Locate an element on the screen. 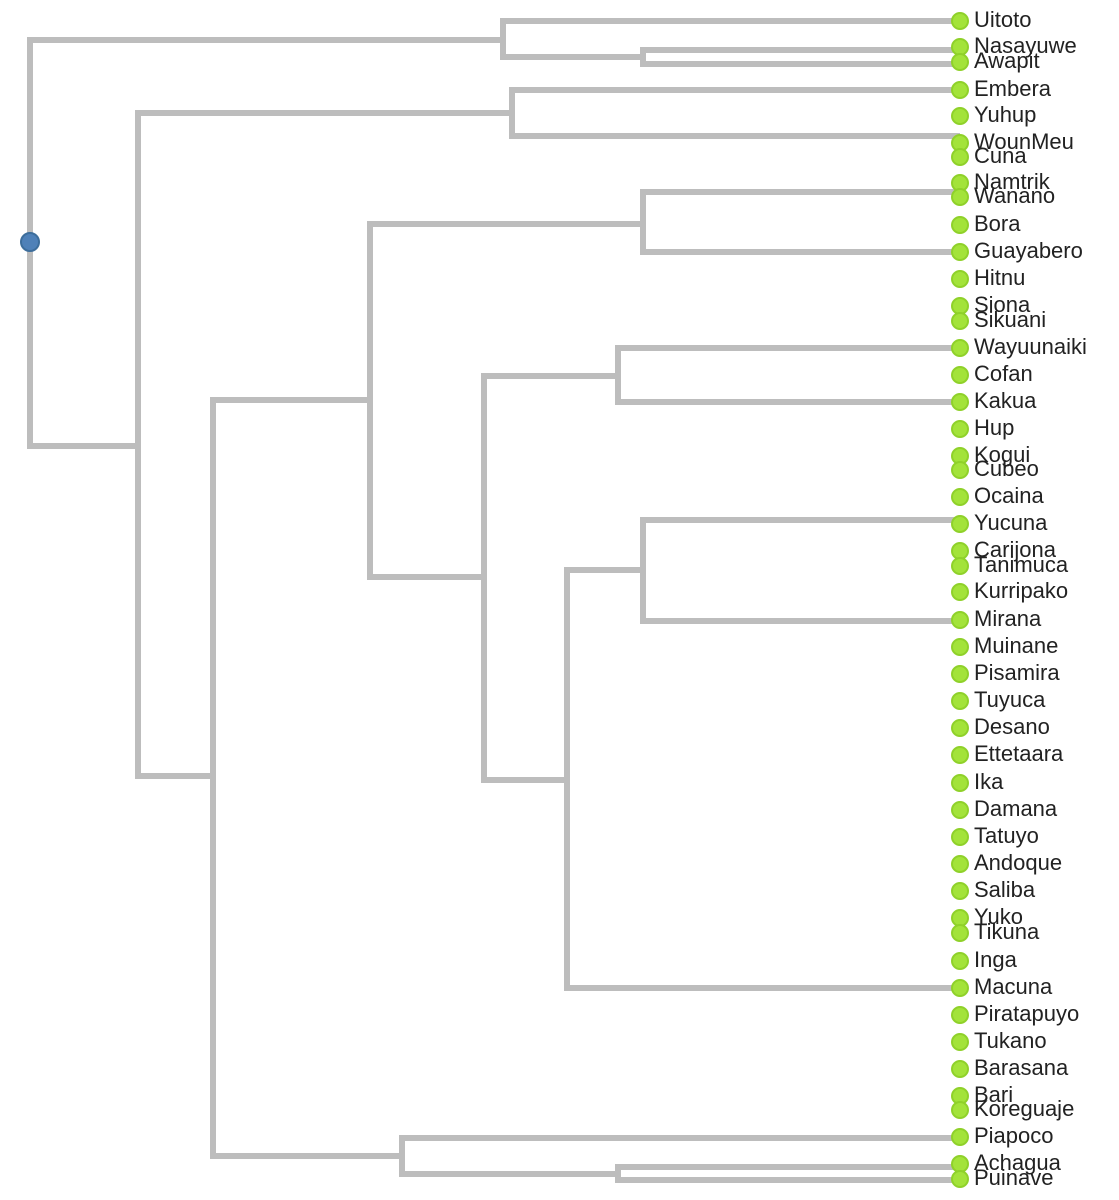 The image size is (1119, 1200). leaf-label: Guayabero is located at coordinates (1028, 250).